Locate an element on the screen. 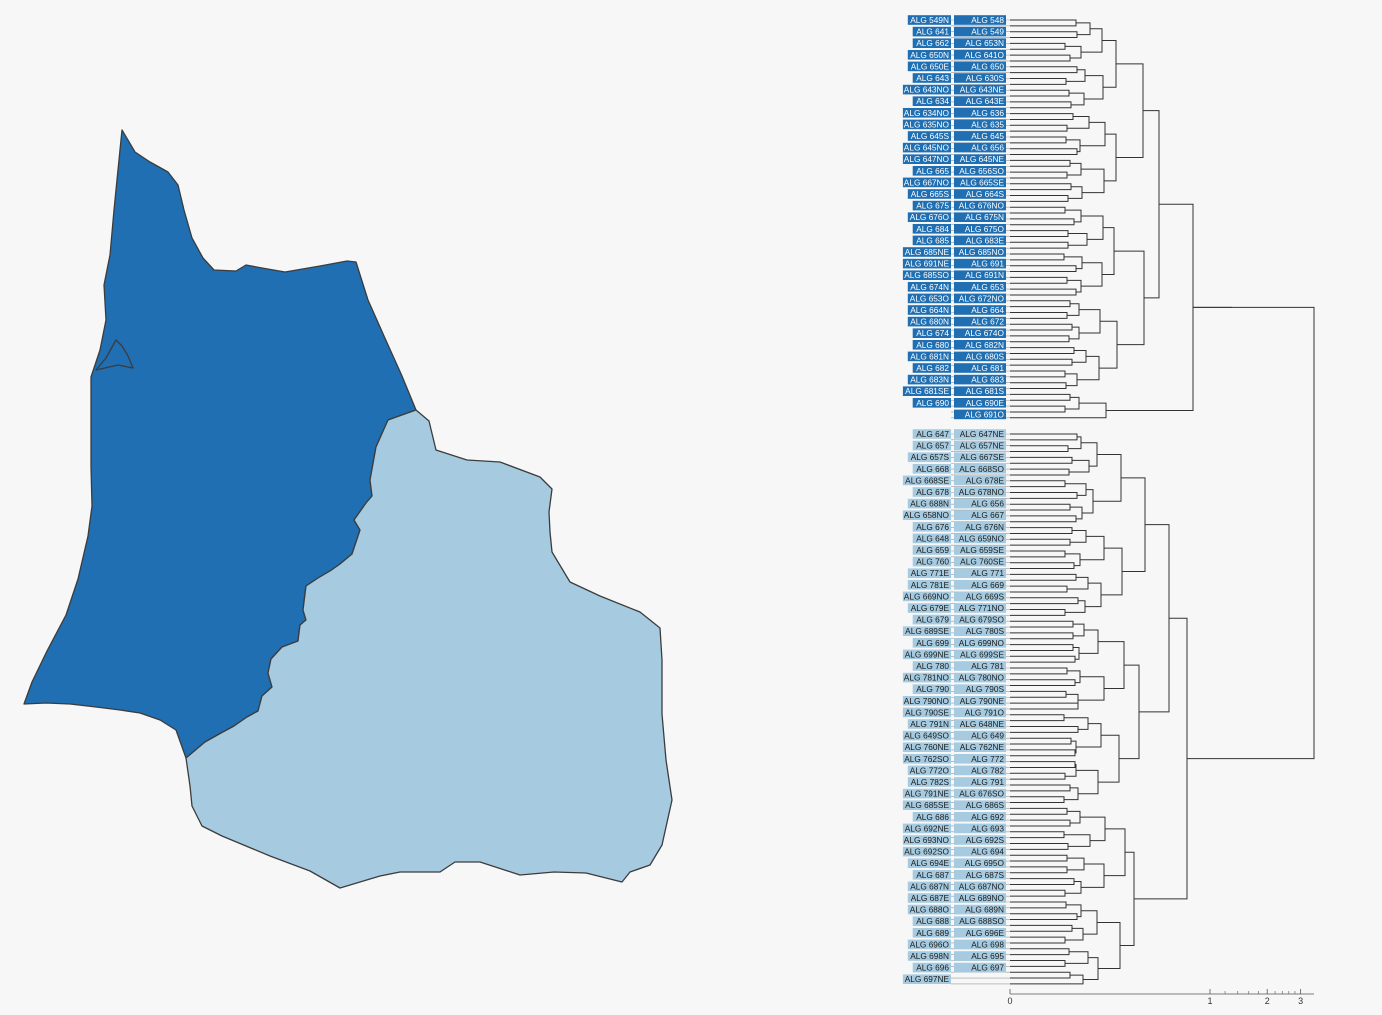  leaf-label-text: ALG 694E is located at coordinates (930, 863).